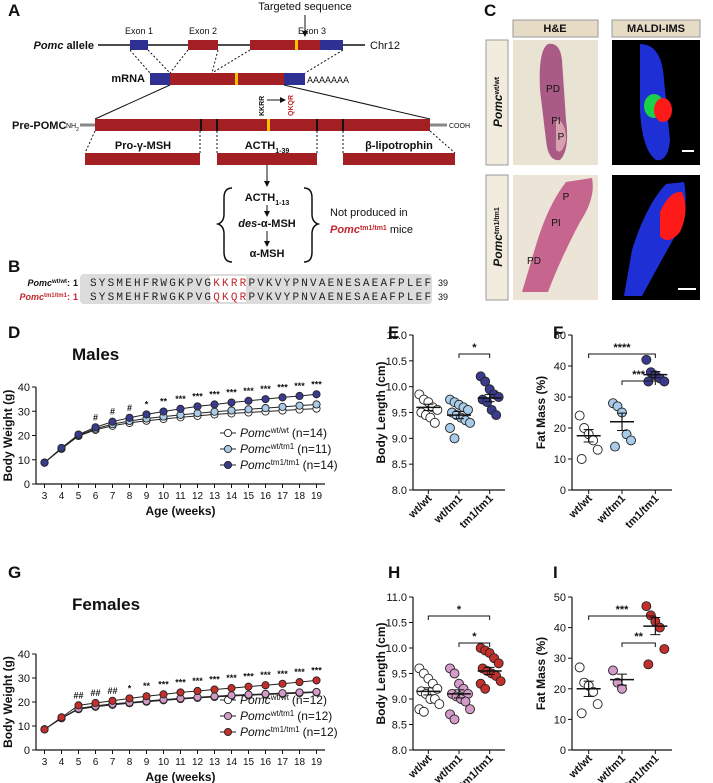 The height and width of the screenshot is (783, 713). I want to click on processing-lines, so click(270, 142).